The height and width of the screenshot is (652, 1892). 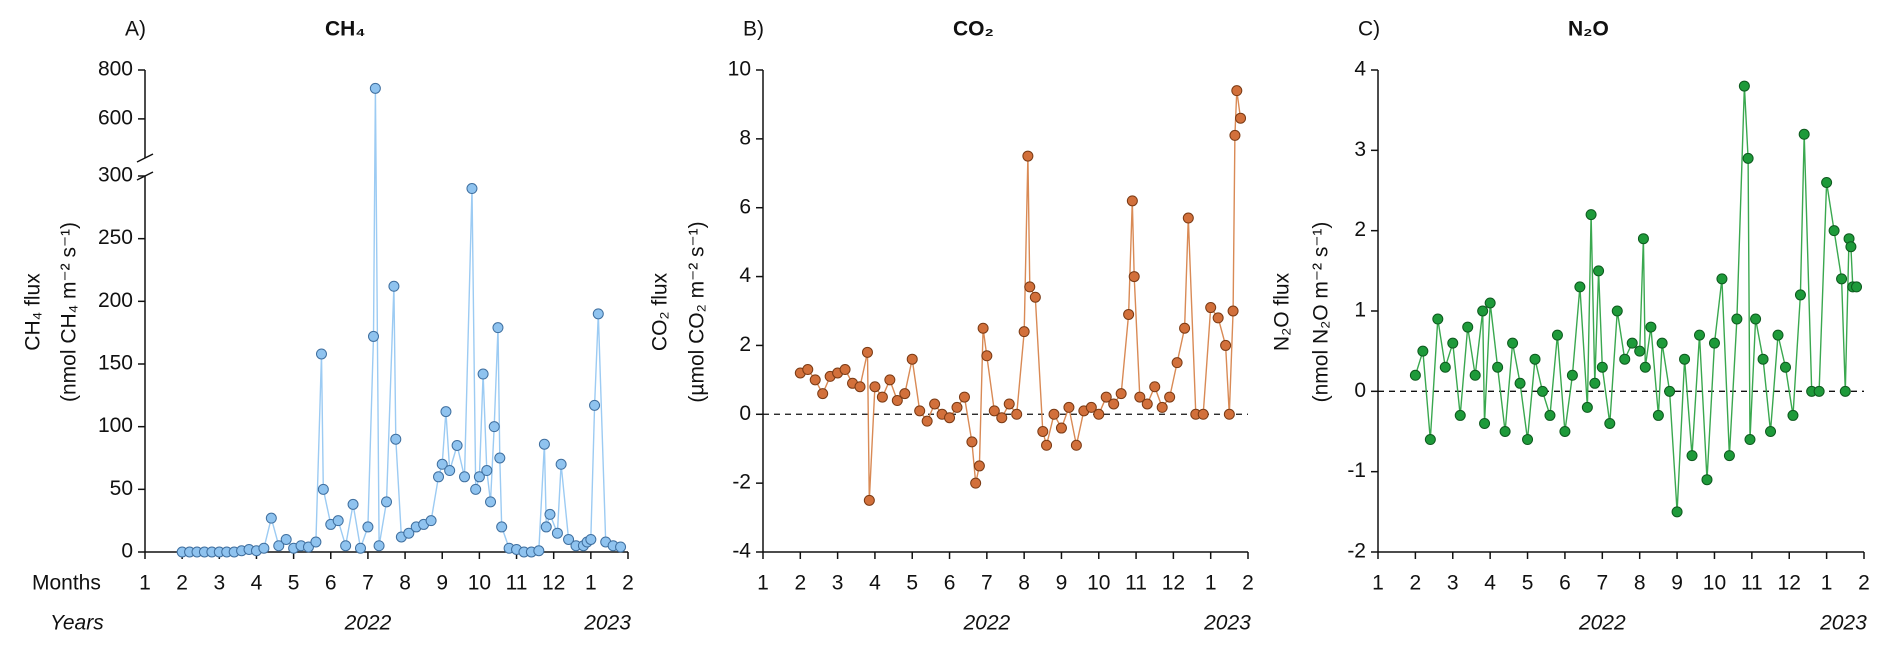 What do you see at coordinates (115, 237) in the screenshot?
I see `y-tick-label: 250` at bounding box center [115, 237].